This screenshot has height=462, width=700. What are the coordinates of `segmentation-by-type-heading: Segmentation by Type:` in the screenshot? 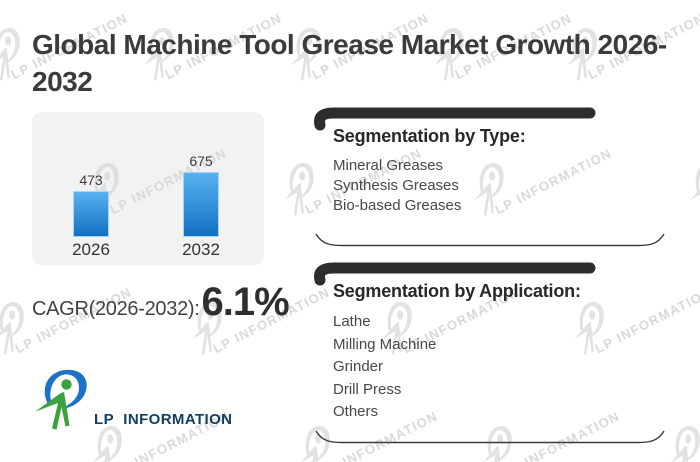 It's located at (429, 136).